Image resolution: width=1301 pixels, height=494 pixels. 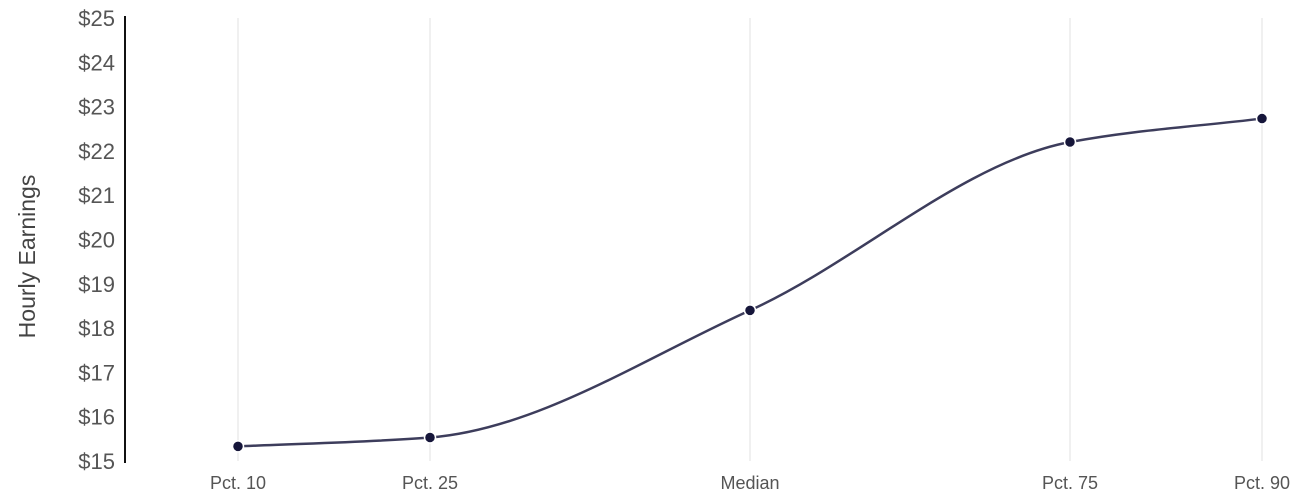 I want to click on y-tick-label: $22, so click(x=96, y=151).